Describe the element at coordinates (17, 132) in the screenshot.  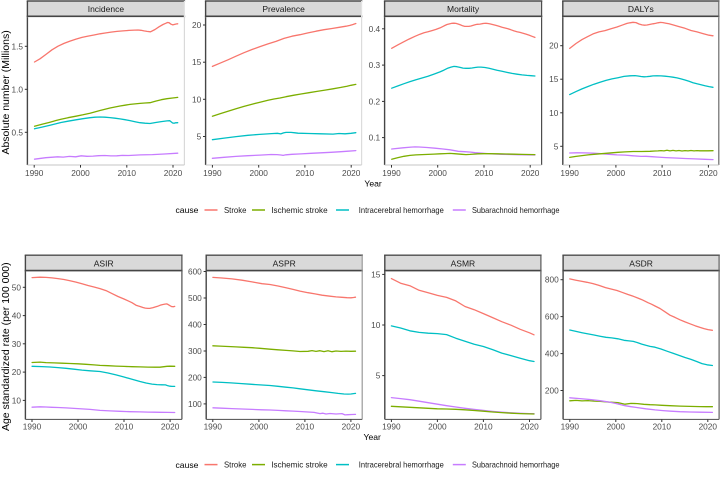
I see `svg-text: 0.5` at that location.